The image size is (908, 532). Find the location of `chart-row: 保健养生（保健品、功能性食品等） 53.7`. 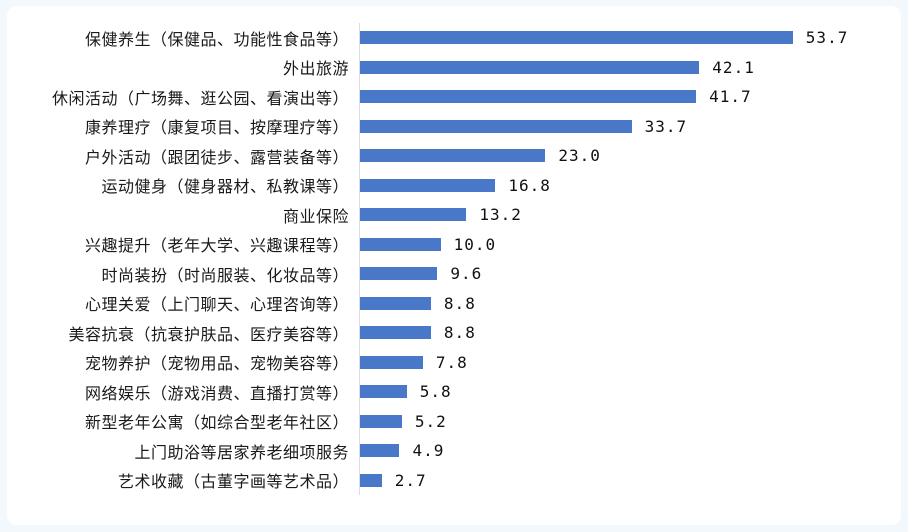

chart-row: 保健养生（保健品、功能性食品等） 53.7 is located at coordinates (454, 38).